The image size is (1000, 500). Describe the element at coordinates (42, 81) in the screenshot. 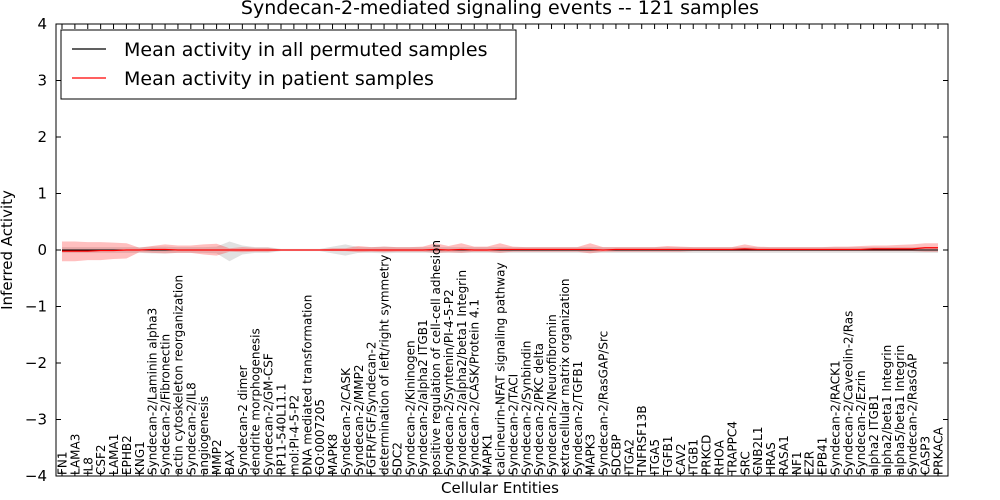

I see `y-tick-label: 3` at that location.